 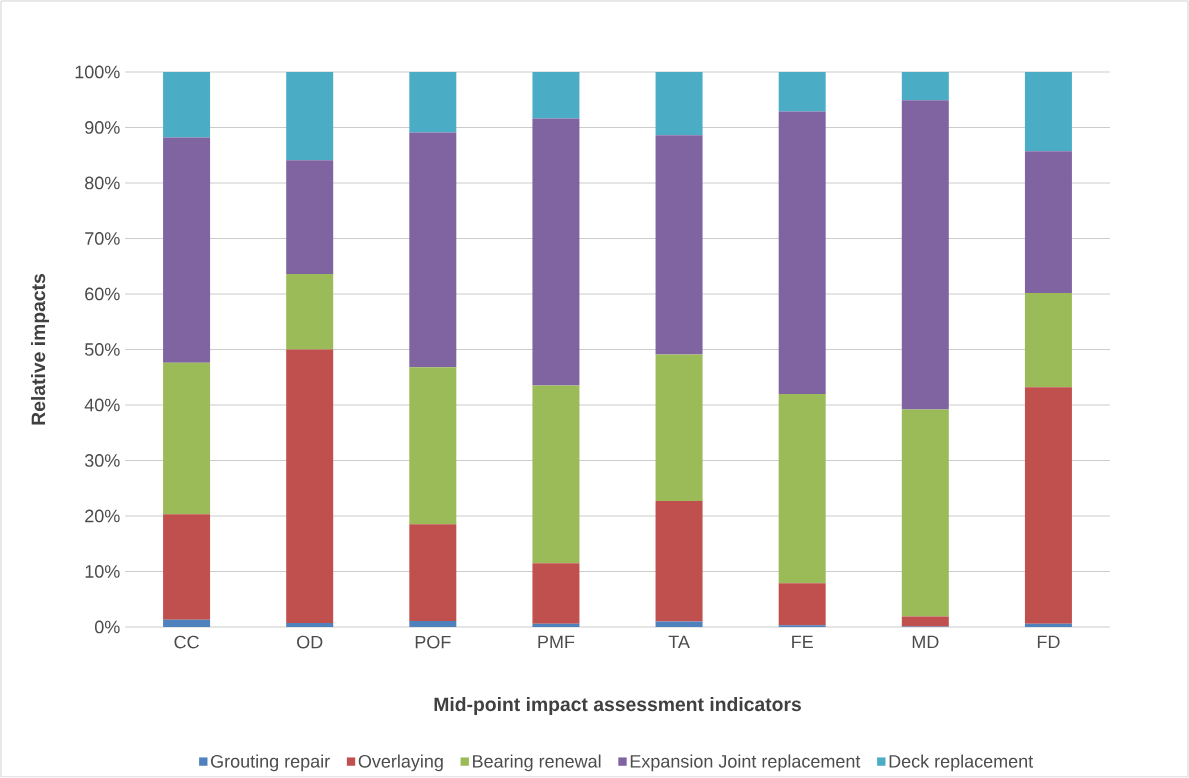 I want to click on y-tick-label: 90%, so click(x=102, y=127).